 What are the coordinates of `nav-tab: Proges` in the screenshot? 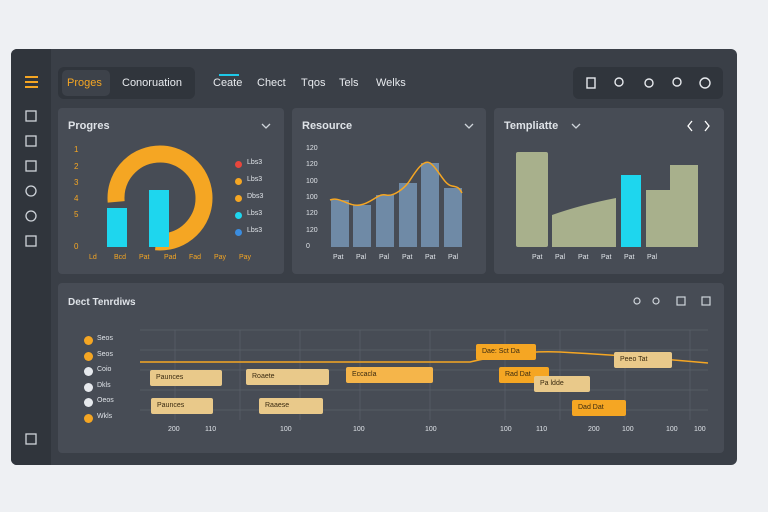 It's located at (84, 83).